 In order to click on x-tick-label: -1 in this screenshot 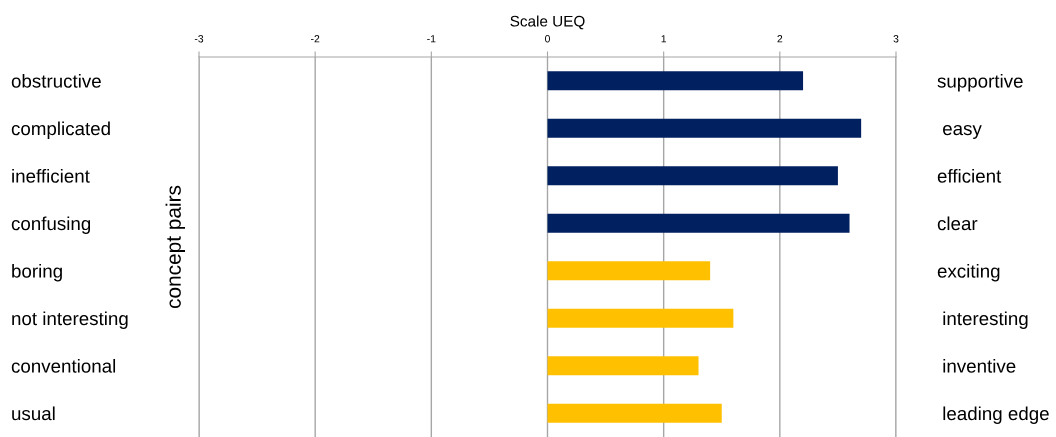, I will do `click(431, 39)`.